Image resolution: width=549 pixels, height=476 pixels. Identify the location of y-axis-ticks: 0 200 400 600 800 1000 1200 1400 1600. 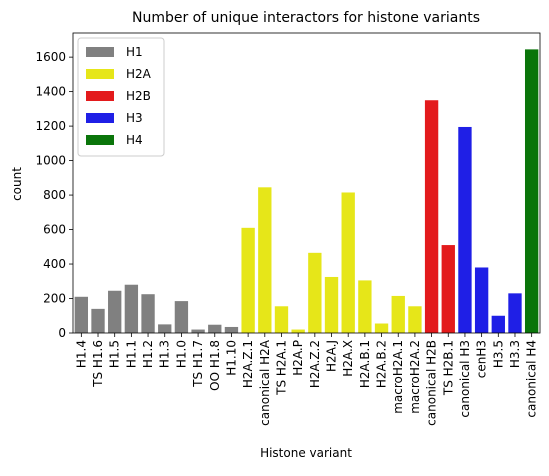
(54, 195).